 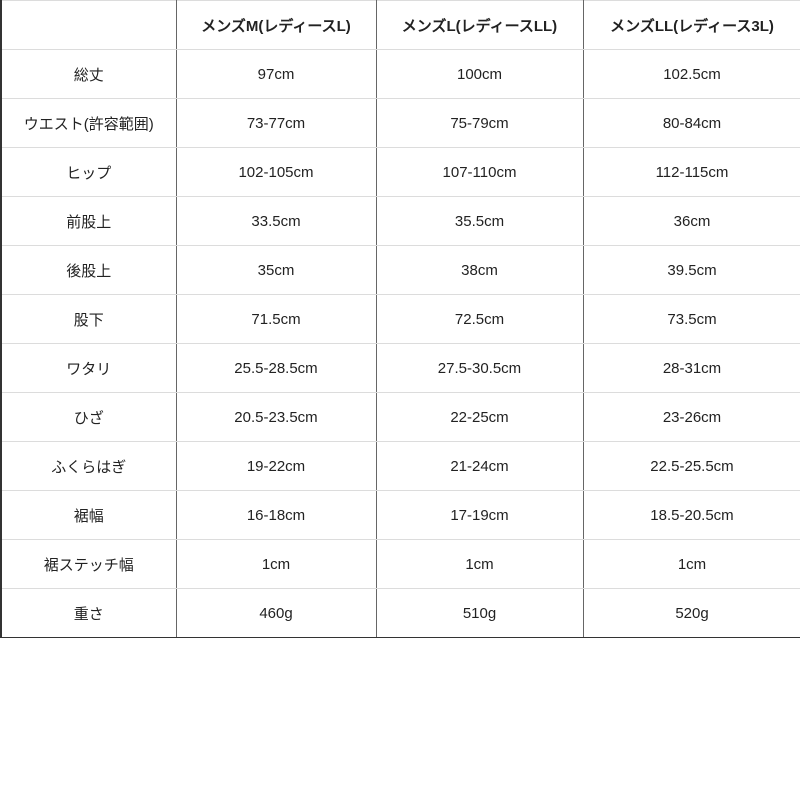 I want to click on table-row: 総丈 97cm 100cm 102.5cm, so click(x=400, y=74).